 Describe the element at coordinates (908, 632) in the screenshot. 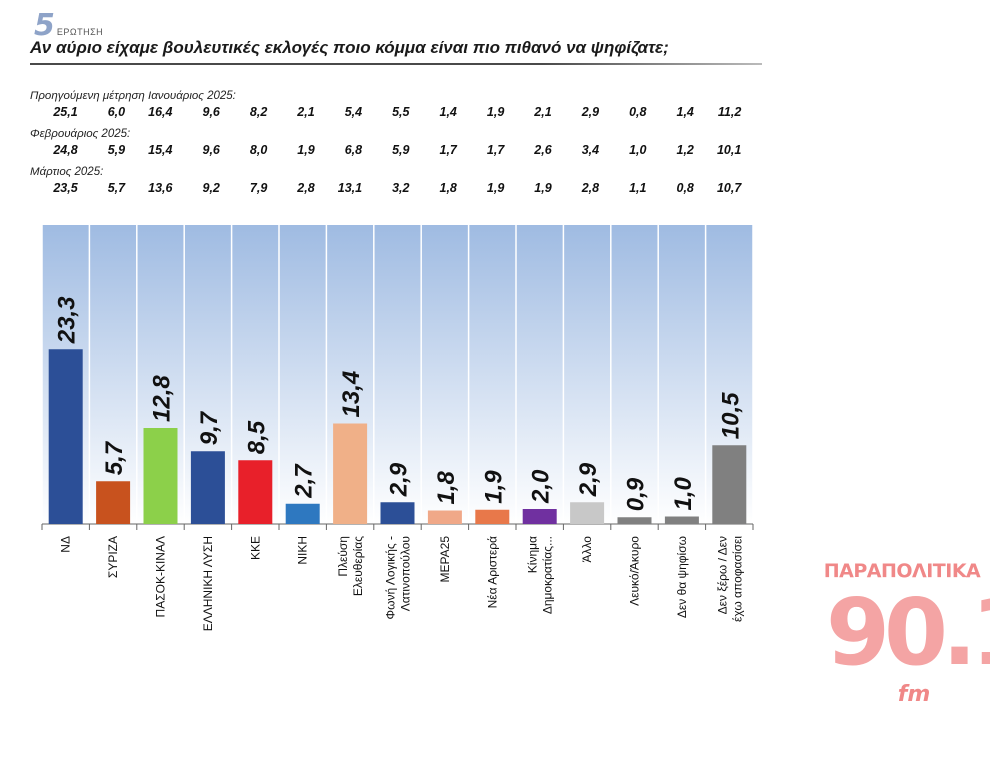

I see `logo-frequency: 90.1` at that location.